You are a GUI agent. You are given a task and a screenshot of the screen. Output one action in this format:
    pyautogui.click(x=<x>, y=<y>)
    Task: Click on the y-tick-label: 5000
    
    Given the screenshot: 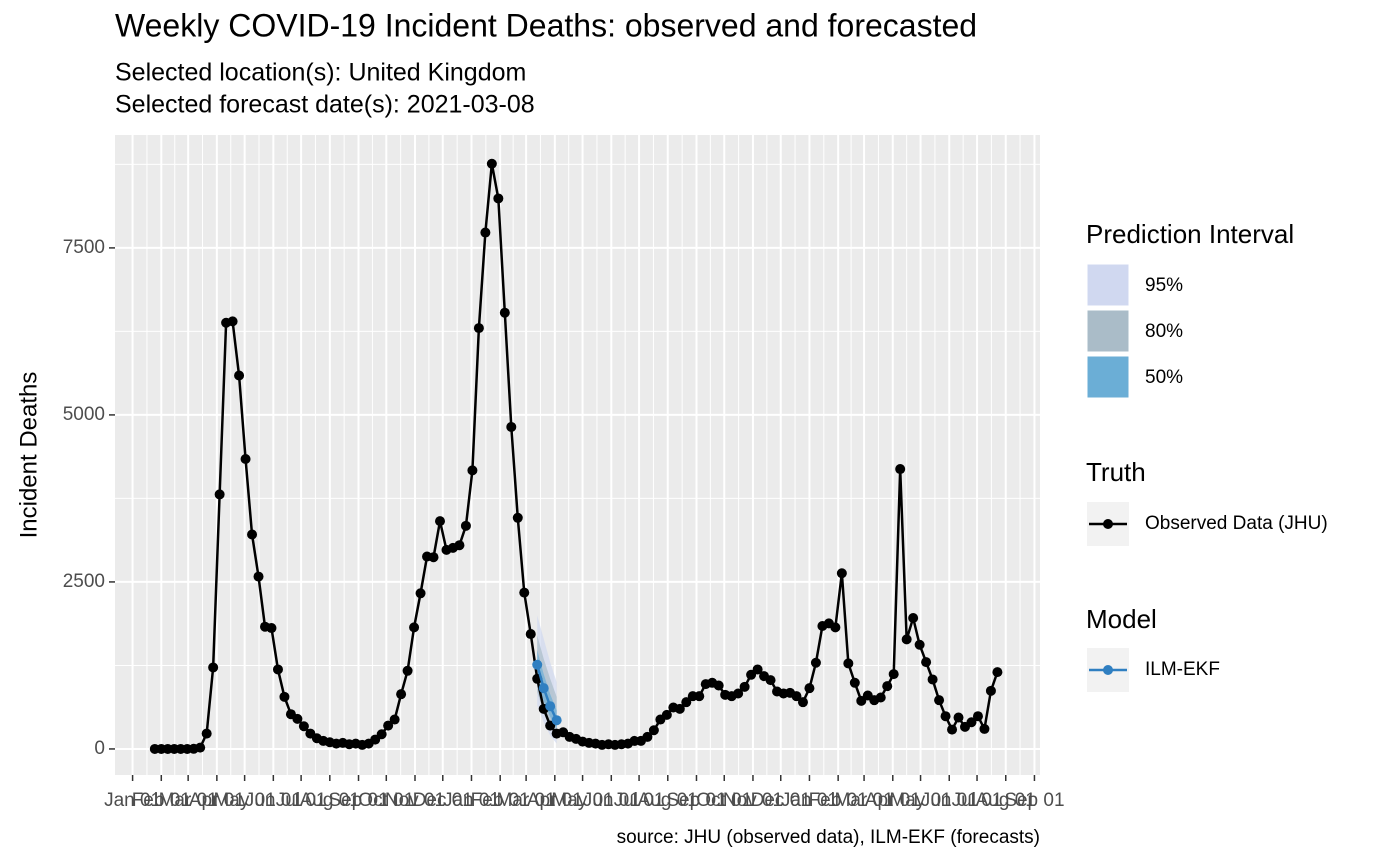 What is the action you would take?
    pyautogui.click(x=84, y=414)
    